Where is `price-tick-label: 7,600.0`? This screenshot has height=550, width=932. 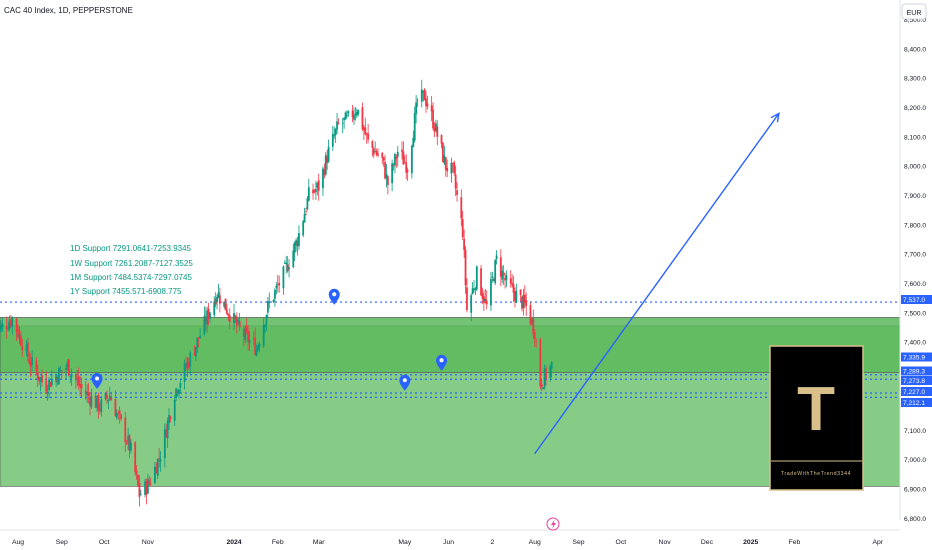 price-tick-label: 7,600.0 is located at coordinates (915, 284).